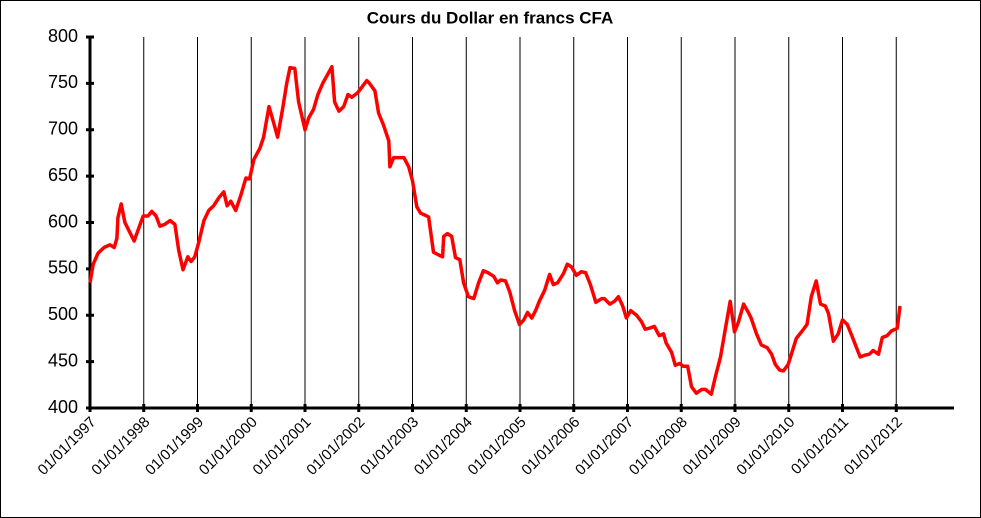 The width and height of the screenshot is (981, 518). I want to click on y-tick-label: 450, so click(63, 360).